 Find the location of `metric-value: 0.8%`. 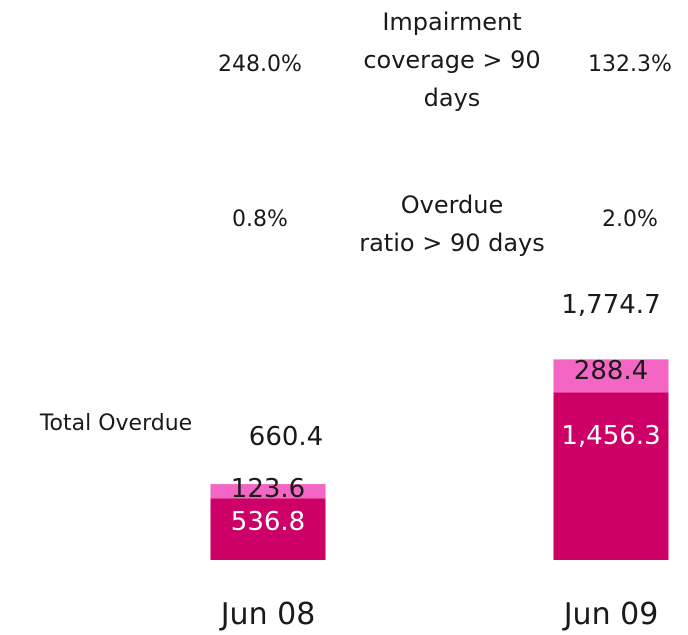

metric-value: 0.8% is located at coordinates (260, 219).